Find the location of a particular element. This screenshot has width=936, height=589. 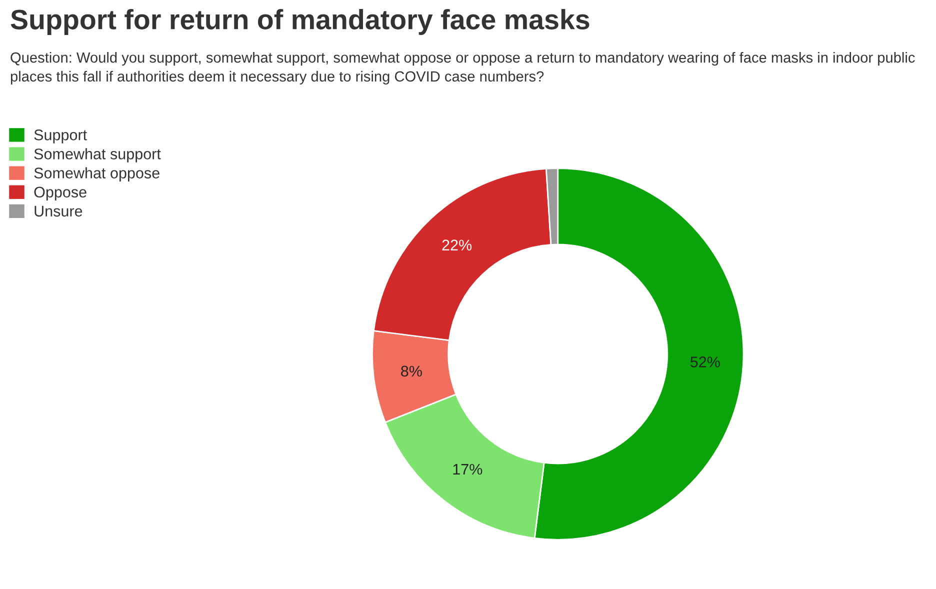

data-label: 52% is located at coordinates (705, 362).